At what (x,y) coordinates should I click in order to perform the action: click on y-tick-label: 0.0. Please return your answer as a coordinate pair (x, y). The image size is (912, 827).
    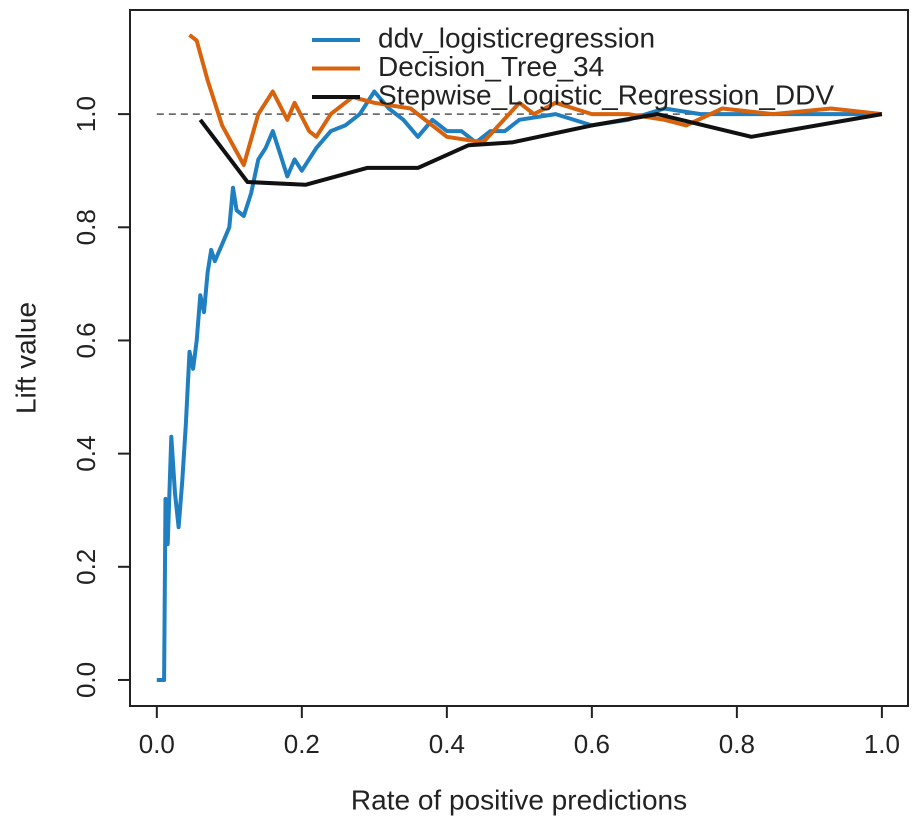
    Looking at the image, I should click on (86, 680).